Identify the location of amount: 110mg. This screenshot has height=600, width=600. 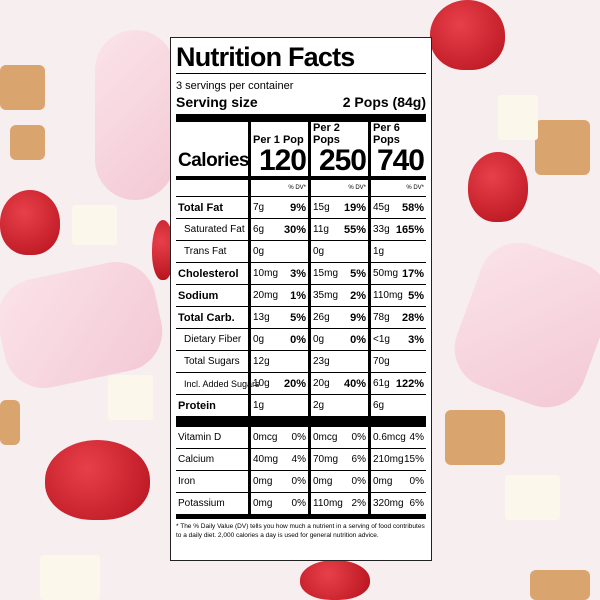
(328, 503).